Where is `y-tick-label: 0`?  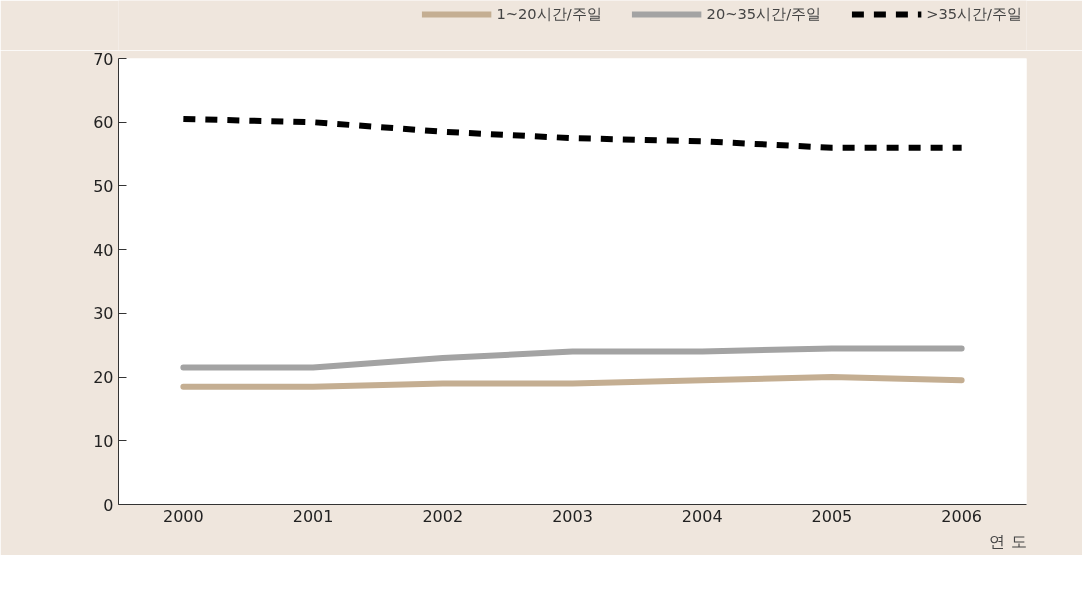 y-tick-label: 0 is located at coordinates (108, 505).